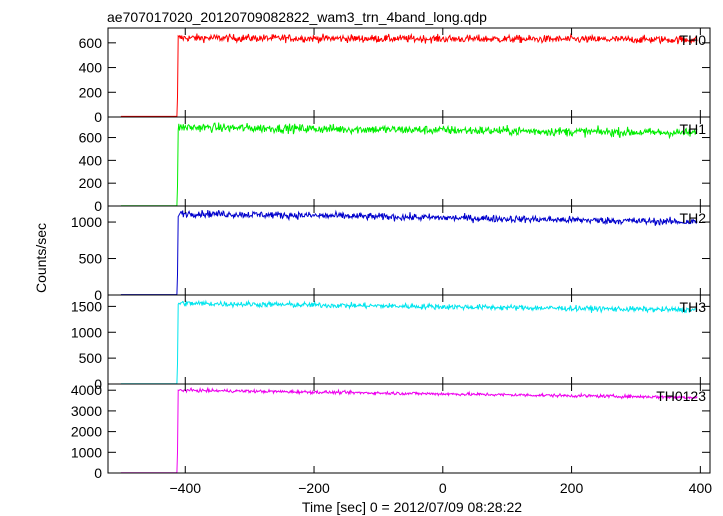 This screenshot has height=516, width=723. I want to click on series-line-th3, so click(409, 342).